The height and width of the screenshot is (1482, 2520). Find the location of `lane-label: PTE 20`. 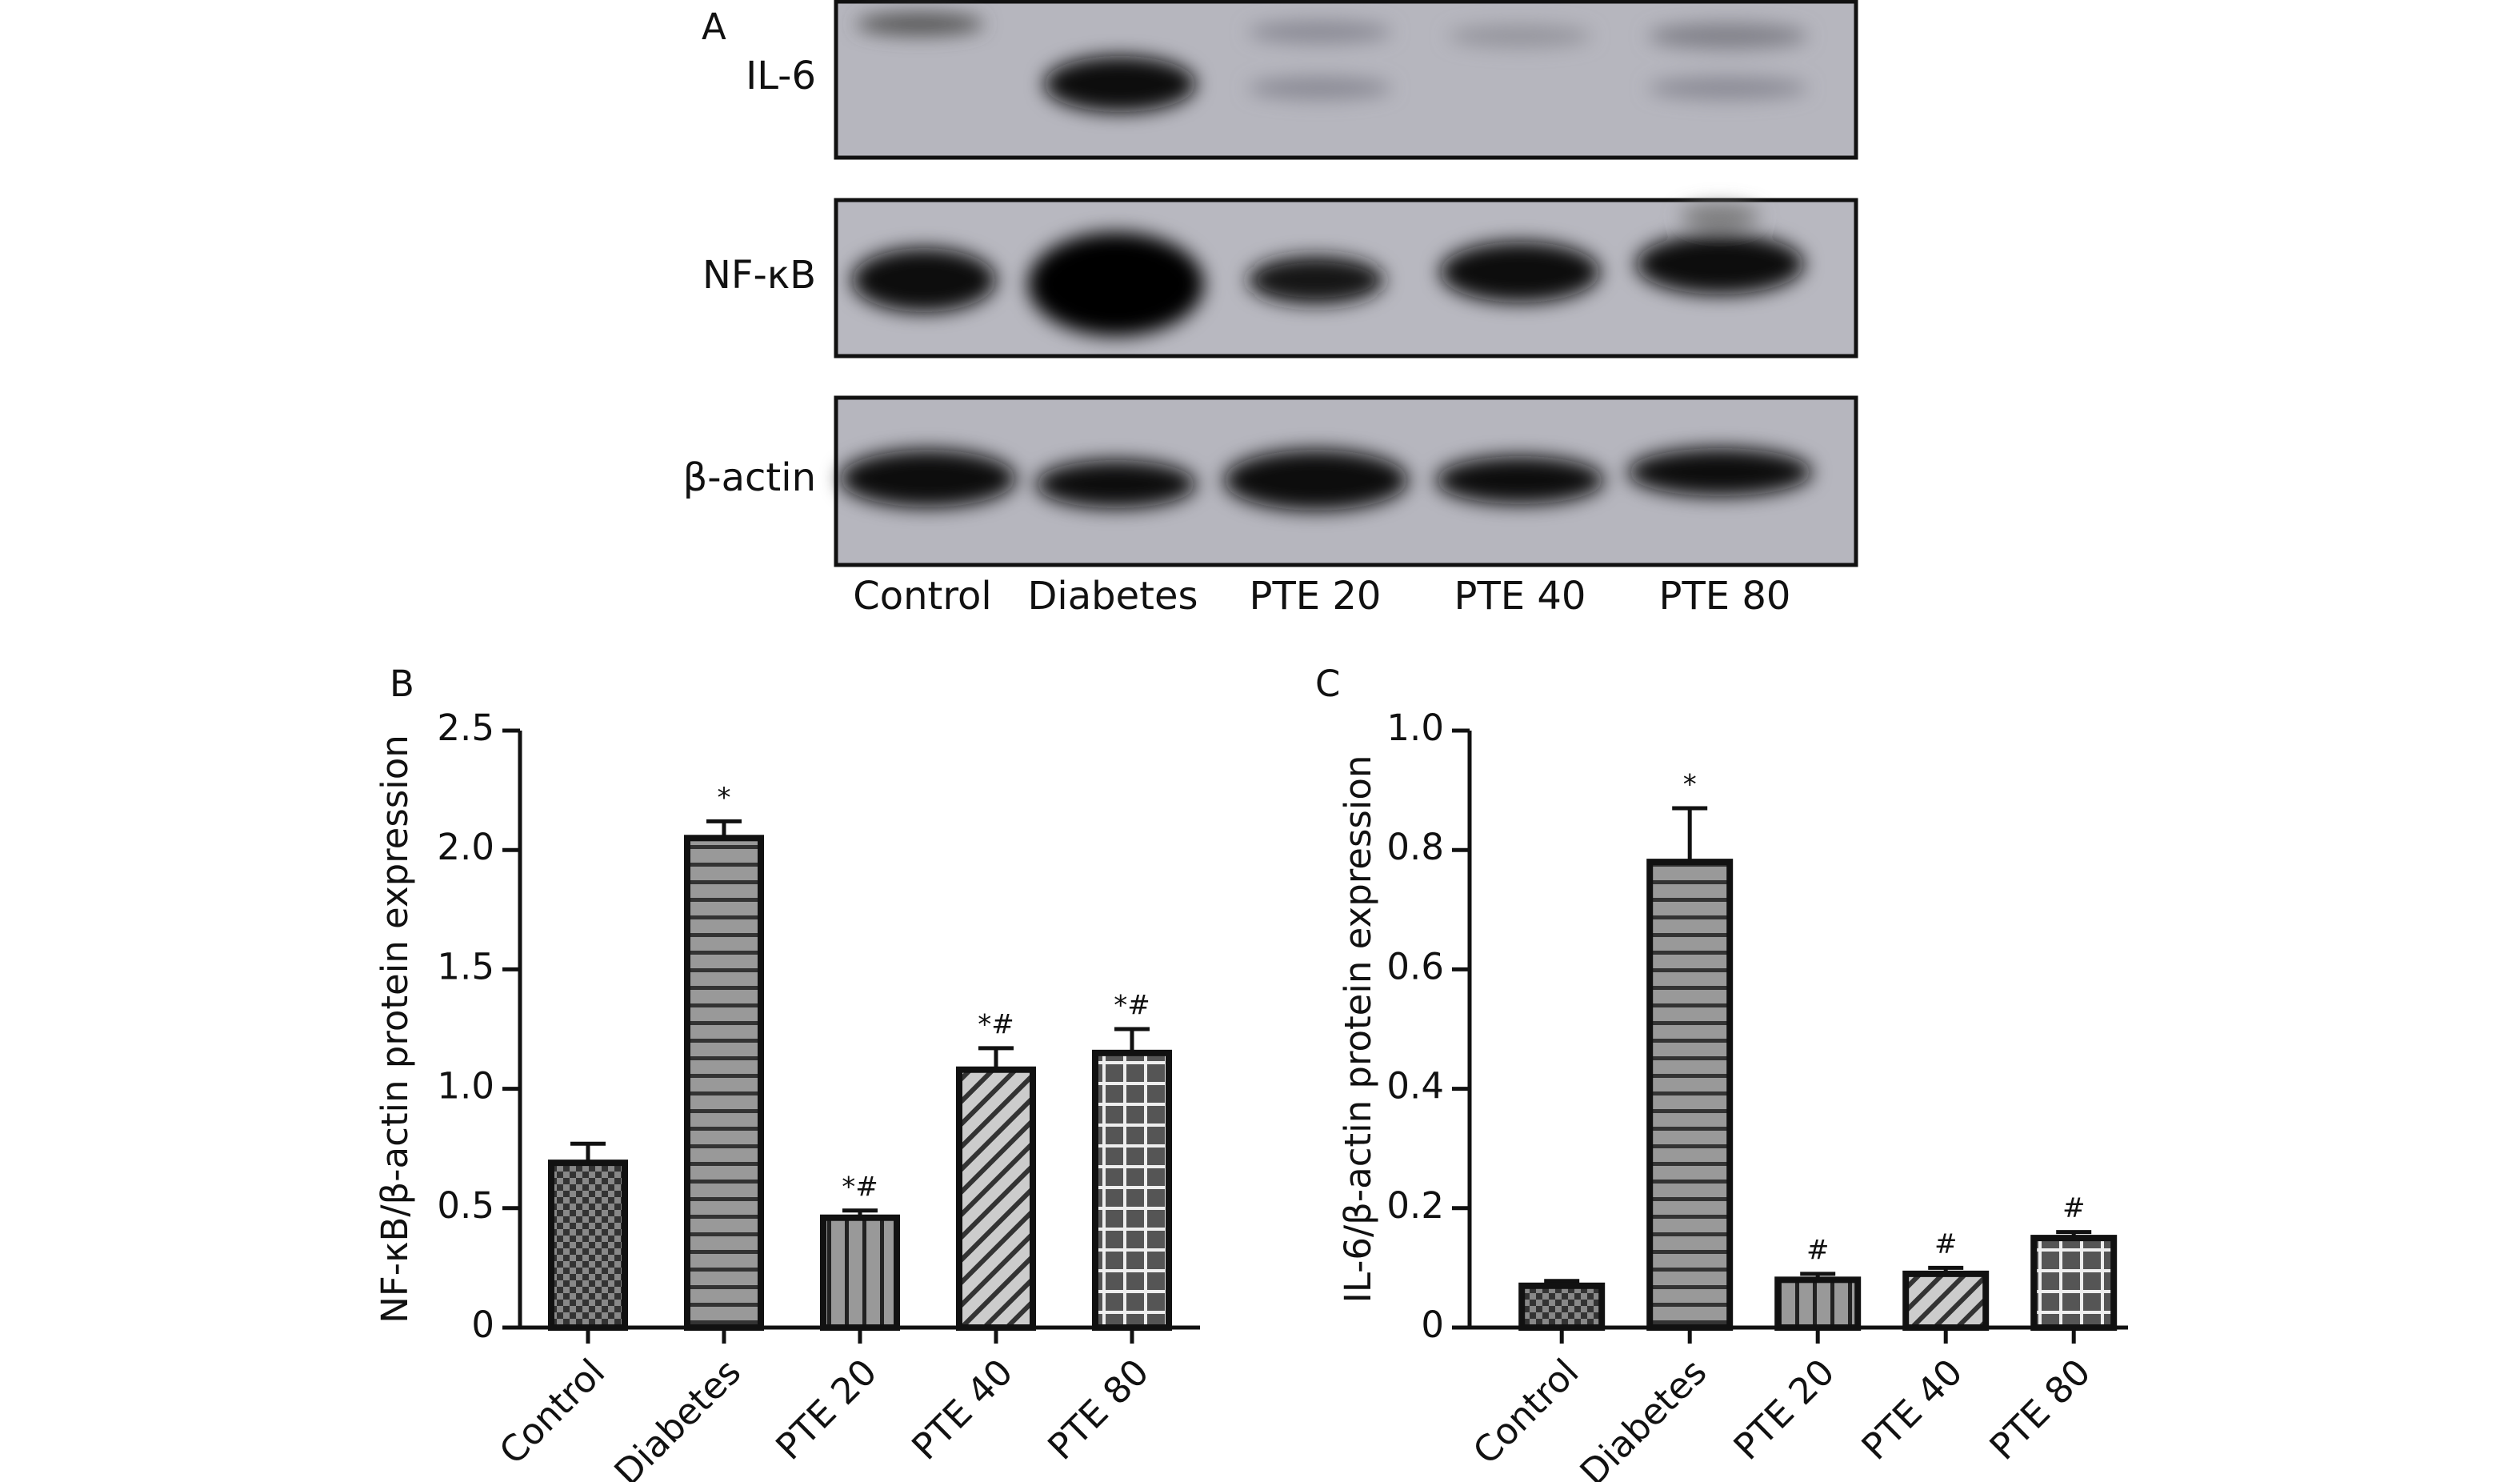

lane-label: PTE 20 is located at coordinates (1316, 596).